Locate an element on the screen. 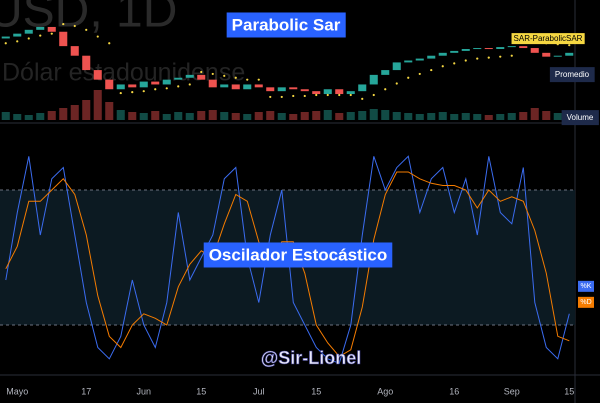 The height and width of the screenshot is (403, 600). average-label: Promedio is located at coordinates (572, 74).